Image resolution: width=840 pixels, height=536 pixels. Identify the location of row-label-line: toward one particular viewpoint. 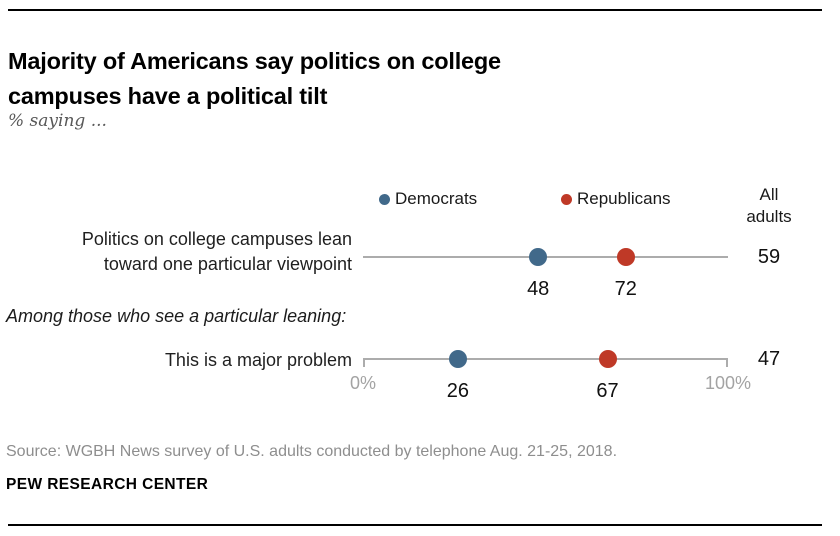
(227, 263).